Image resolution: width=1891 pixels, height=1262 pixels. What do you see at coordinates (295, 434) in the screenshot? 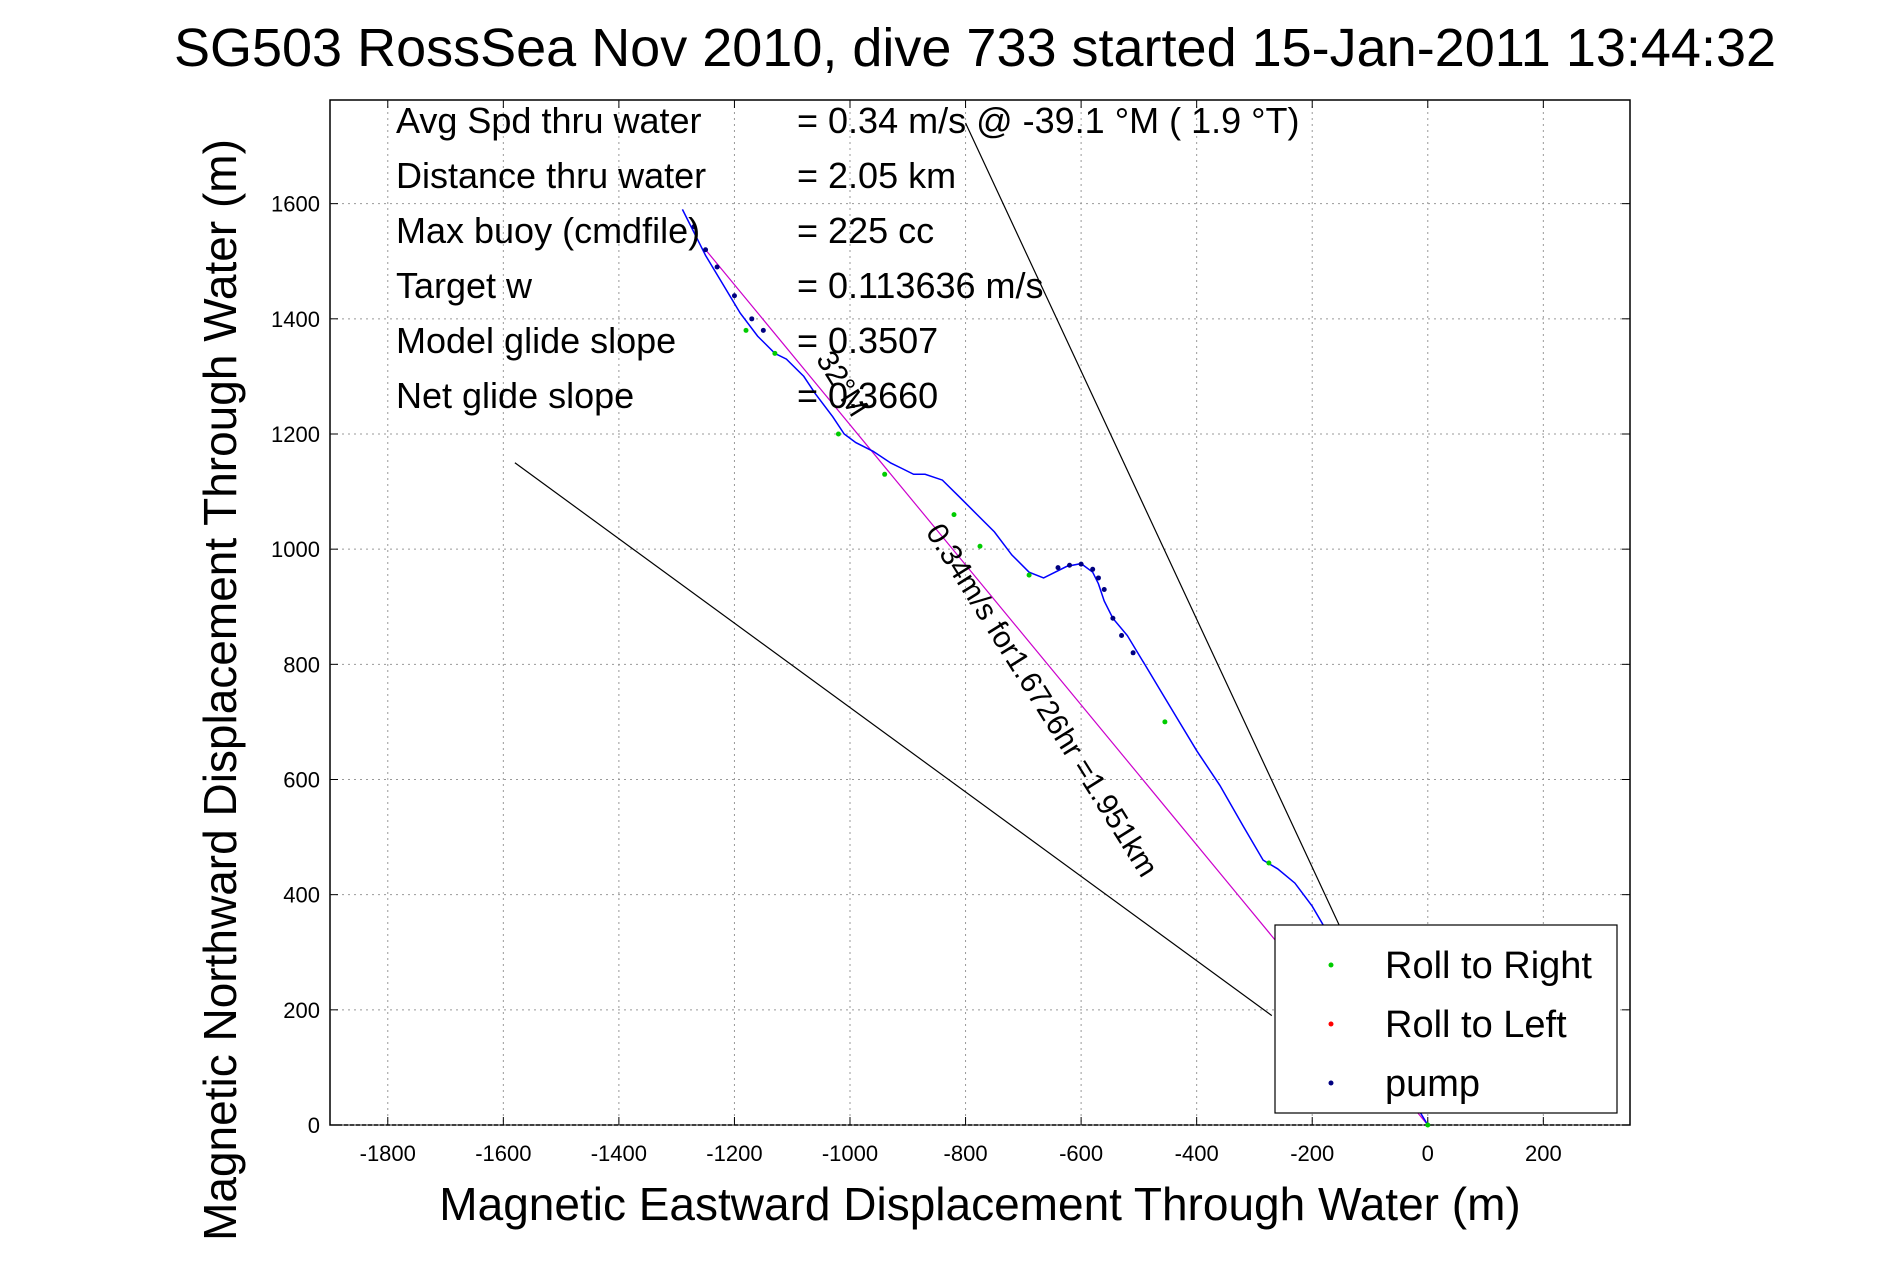
I see `y-tick-label: 1200` at bounding box center [295, 434].